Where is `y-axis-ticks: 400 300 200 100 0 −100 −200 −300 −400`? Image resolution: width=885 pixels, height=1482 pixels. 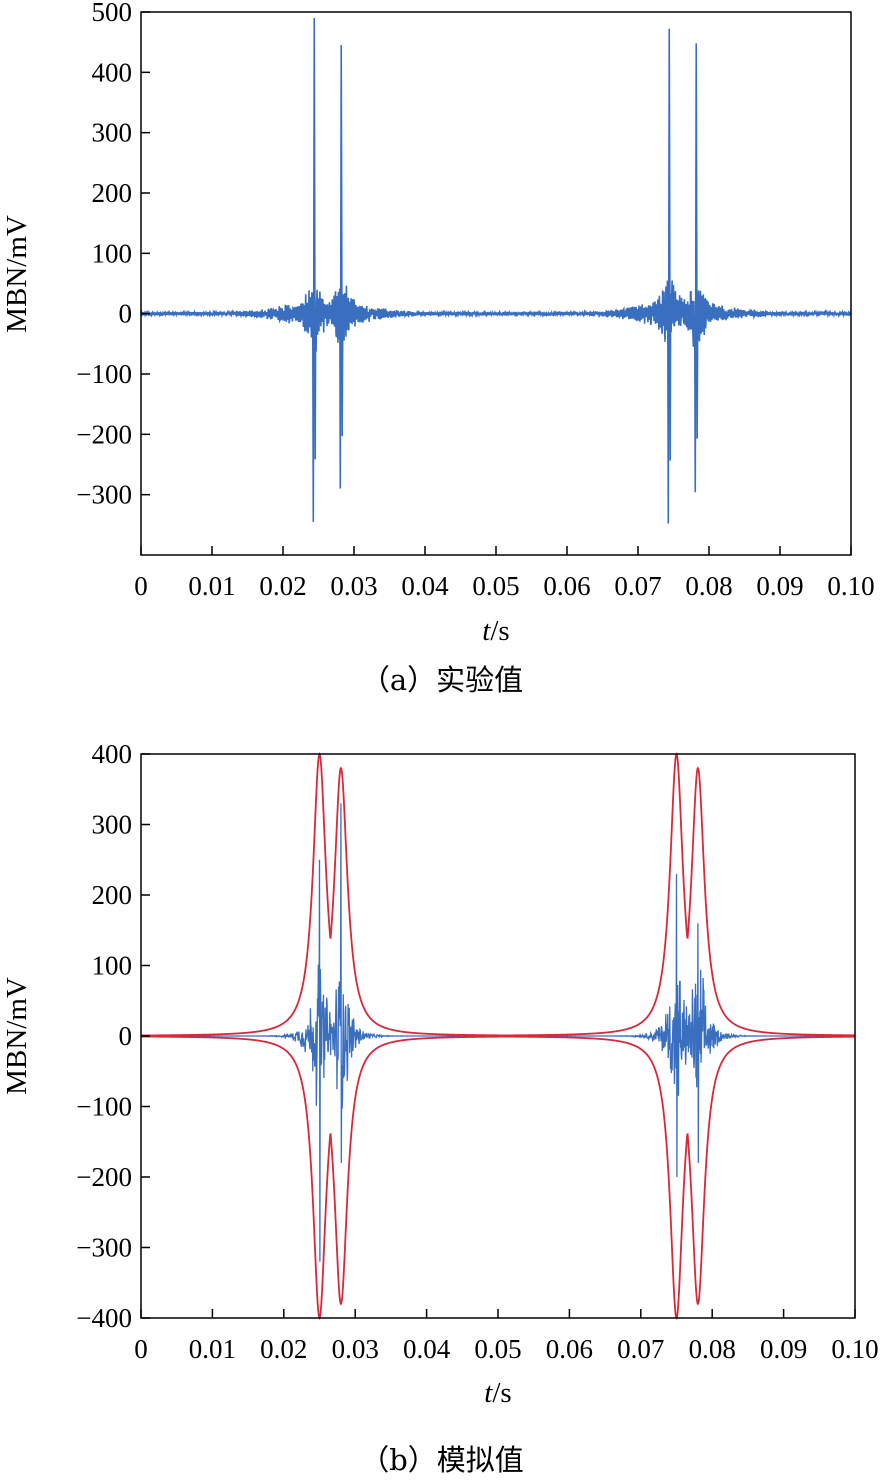 y-axis-ticks: 400 300 200 100 0 −100 −200 −300 −400 is located at coordinates (113, 1036).